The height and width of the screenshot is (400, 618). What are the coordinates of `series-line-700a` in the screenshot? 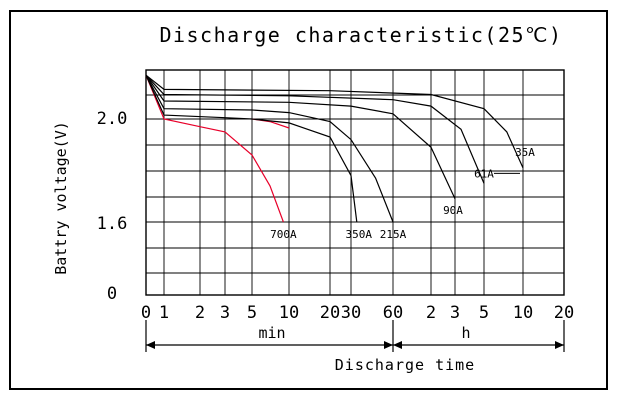 It's located at (214, 148).